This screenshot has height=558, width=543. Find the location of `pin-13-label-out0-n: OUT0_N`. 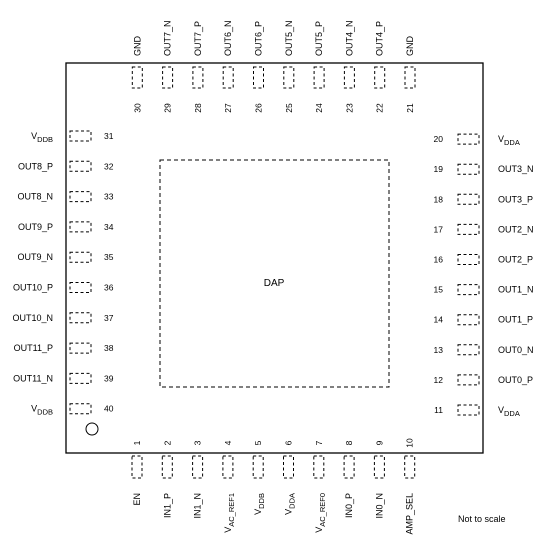

pin-13-label-out0-n: OUT0_N is located at coordinates (516, 350).